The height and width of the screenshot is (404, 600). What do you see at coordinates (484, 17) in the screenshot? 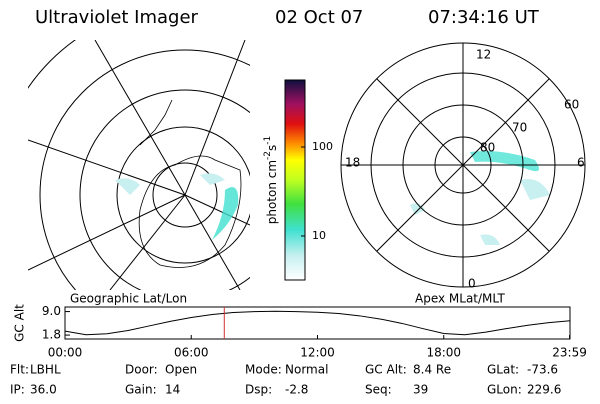
I see `time: 07:34:16 UT` at bounding box center [484, 17].